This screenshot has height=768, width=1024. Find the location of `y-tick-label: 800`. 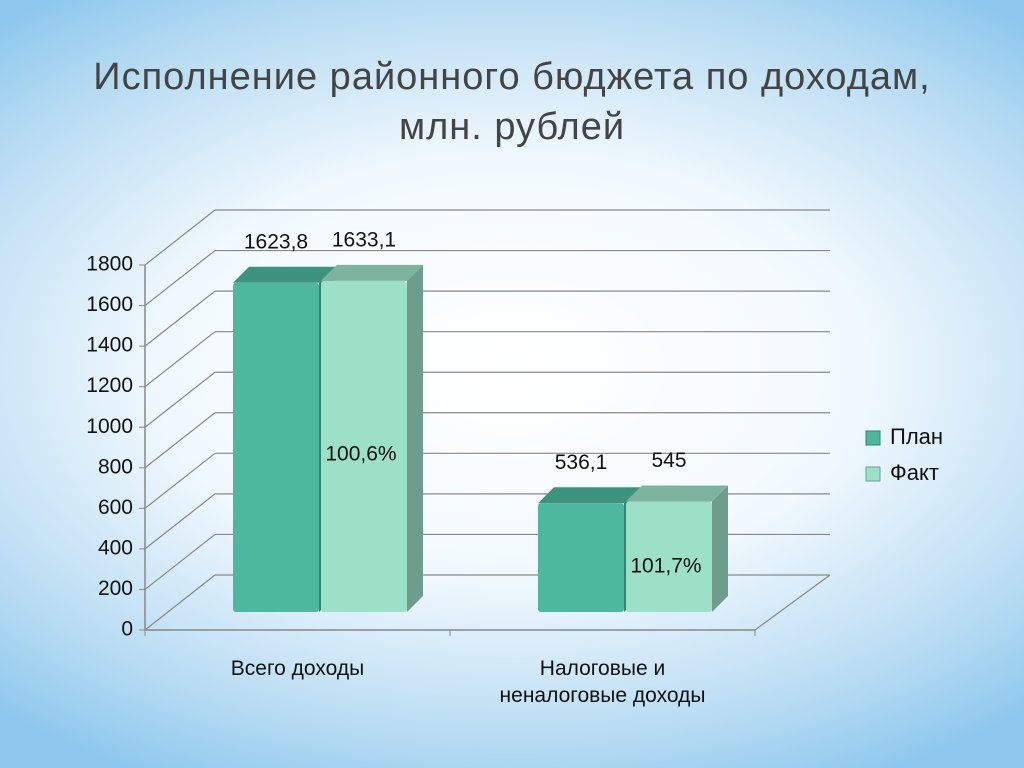

y-tick-label: 800 is located at coordinates (115, 466).